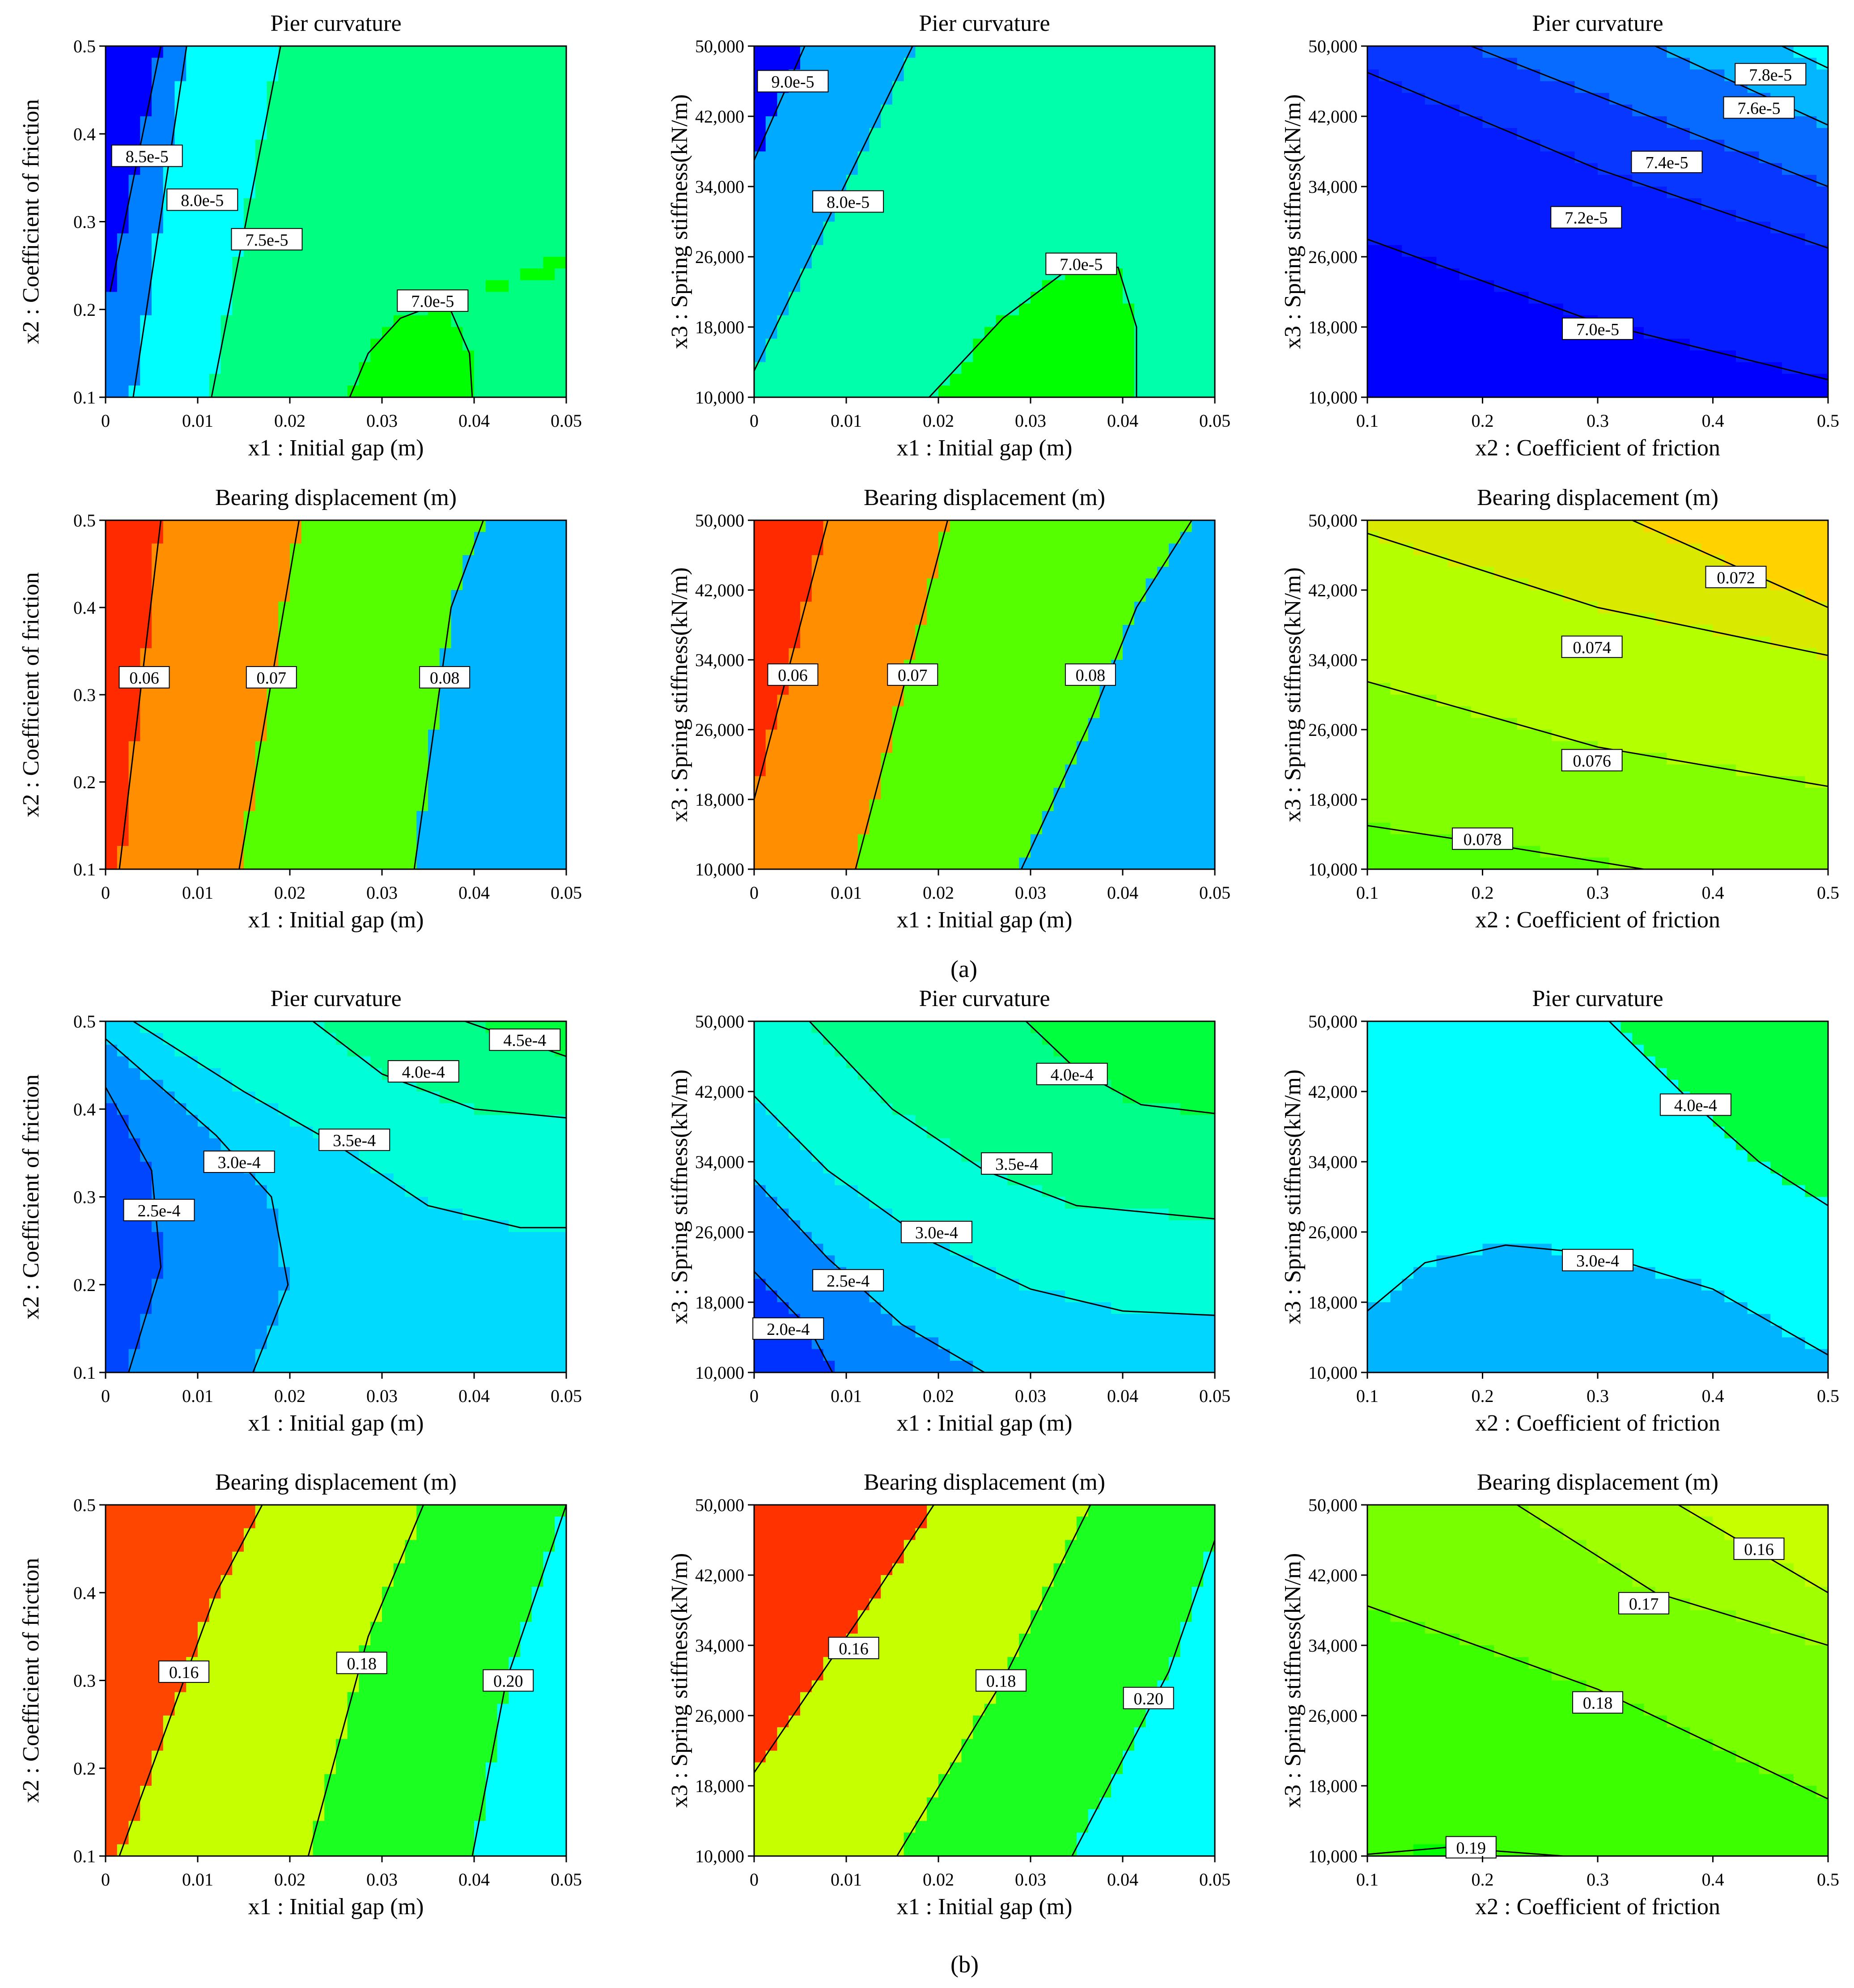 The width and height of the screenshot is (1854, 1988). Describe the element at coordinates (105, 893) in the screenshot. I see `x-tick-label: 0` at that location.